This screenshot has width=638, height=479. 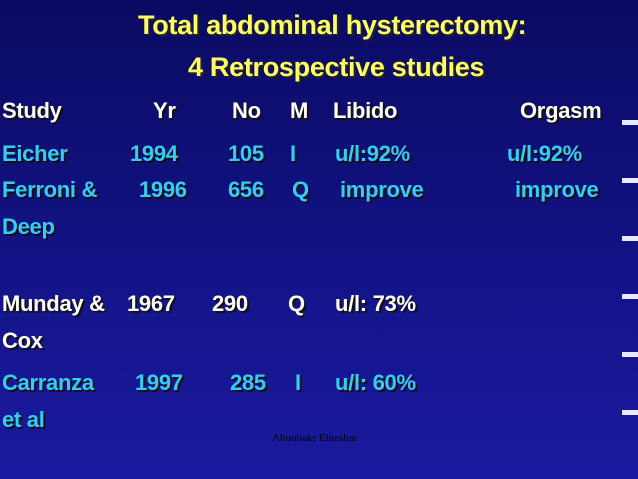 What do you see at coordinates (246, 189) in the screenshot?
I see `cell: 656` at bounding box center [246, 189].